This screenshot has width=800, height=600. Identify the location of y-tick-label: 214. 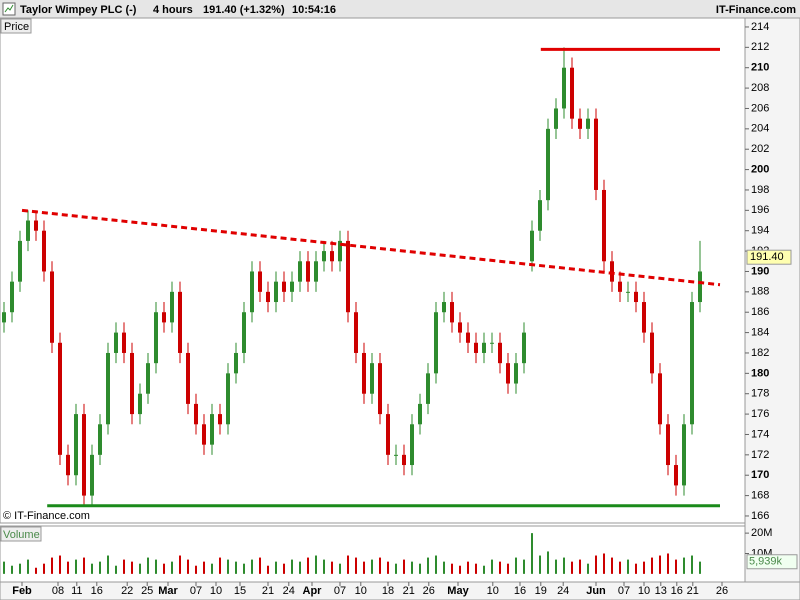
(760, 27).